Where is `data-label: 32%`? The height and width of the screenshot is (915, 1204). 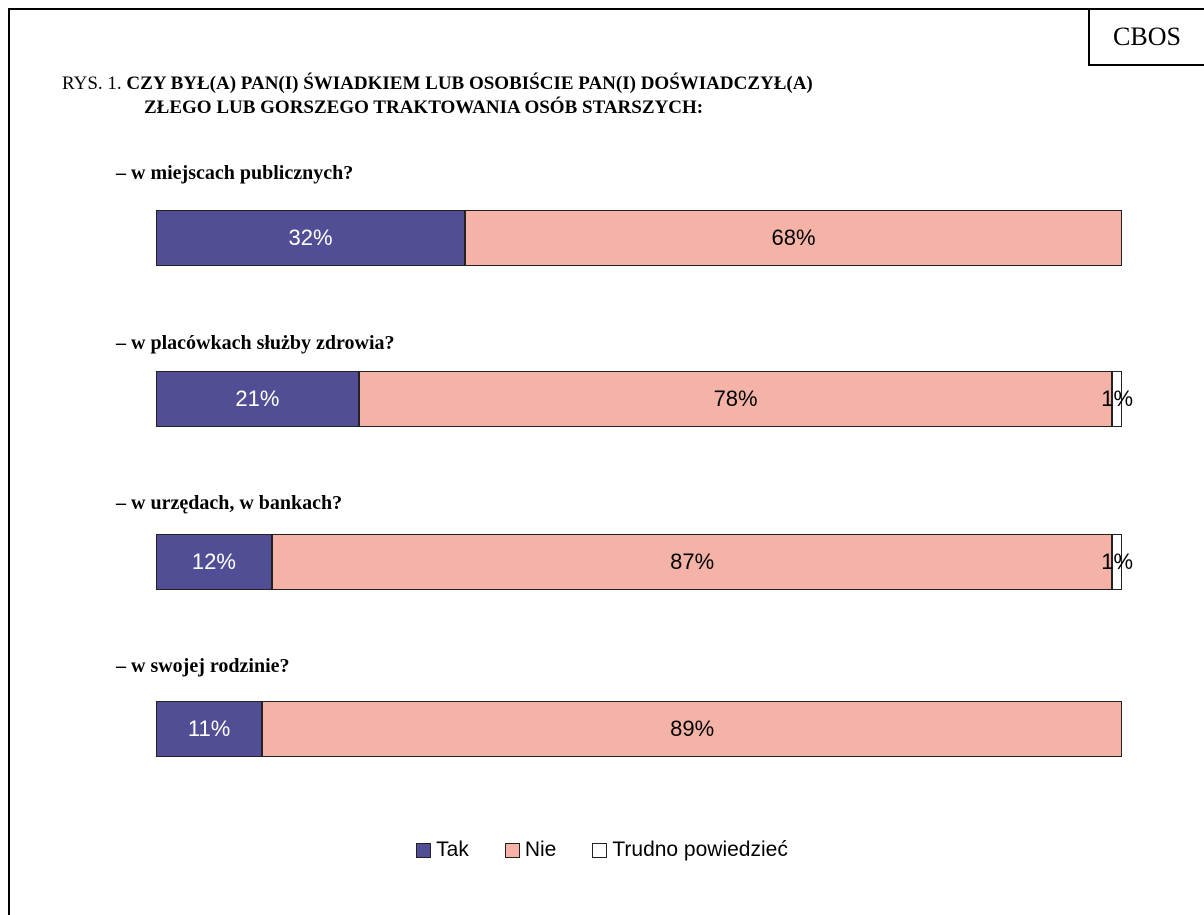
data-label: 32% is located at coordinates (310, 237).